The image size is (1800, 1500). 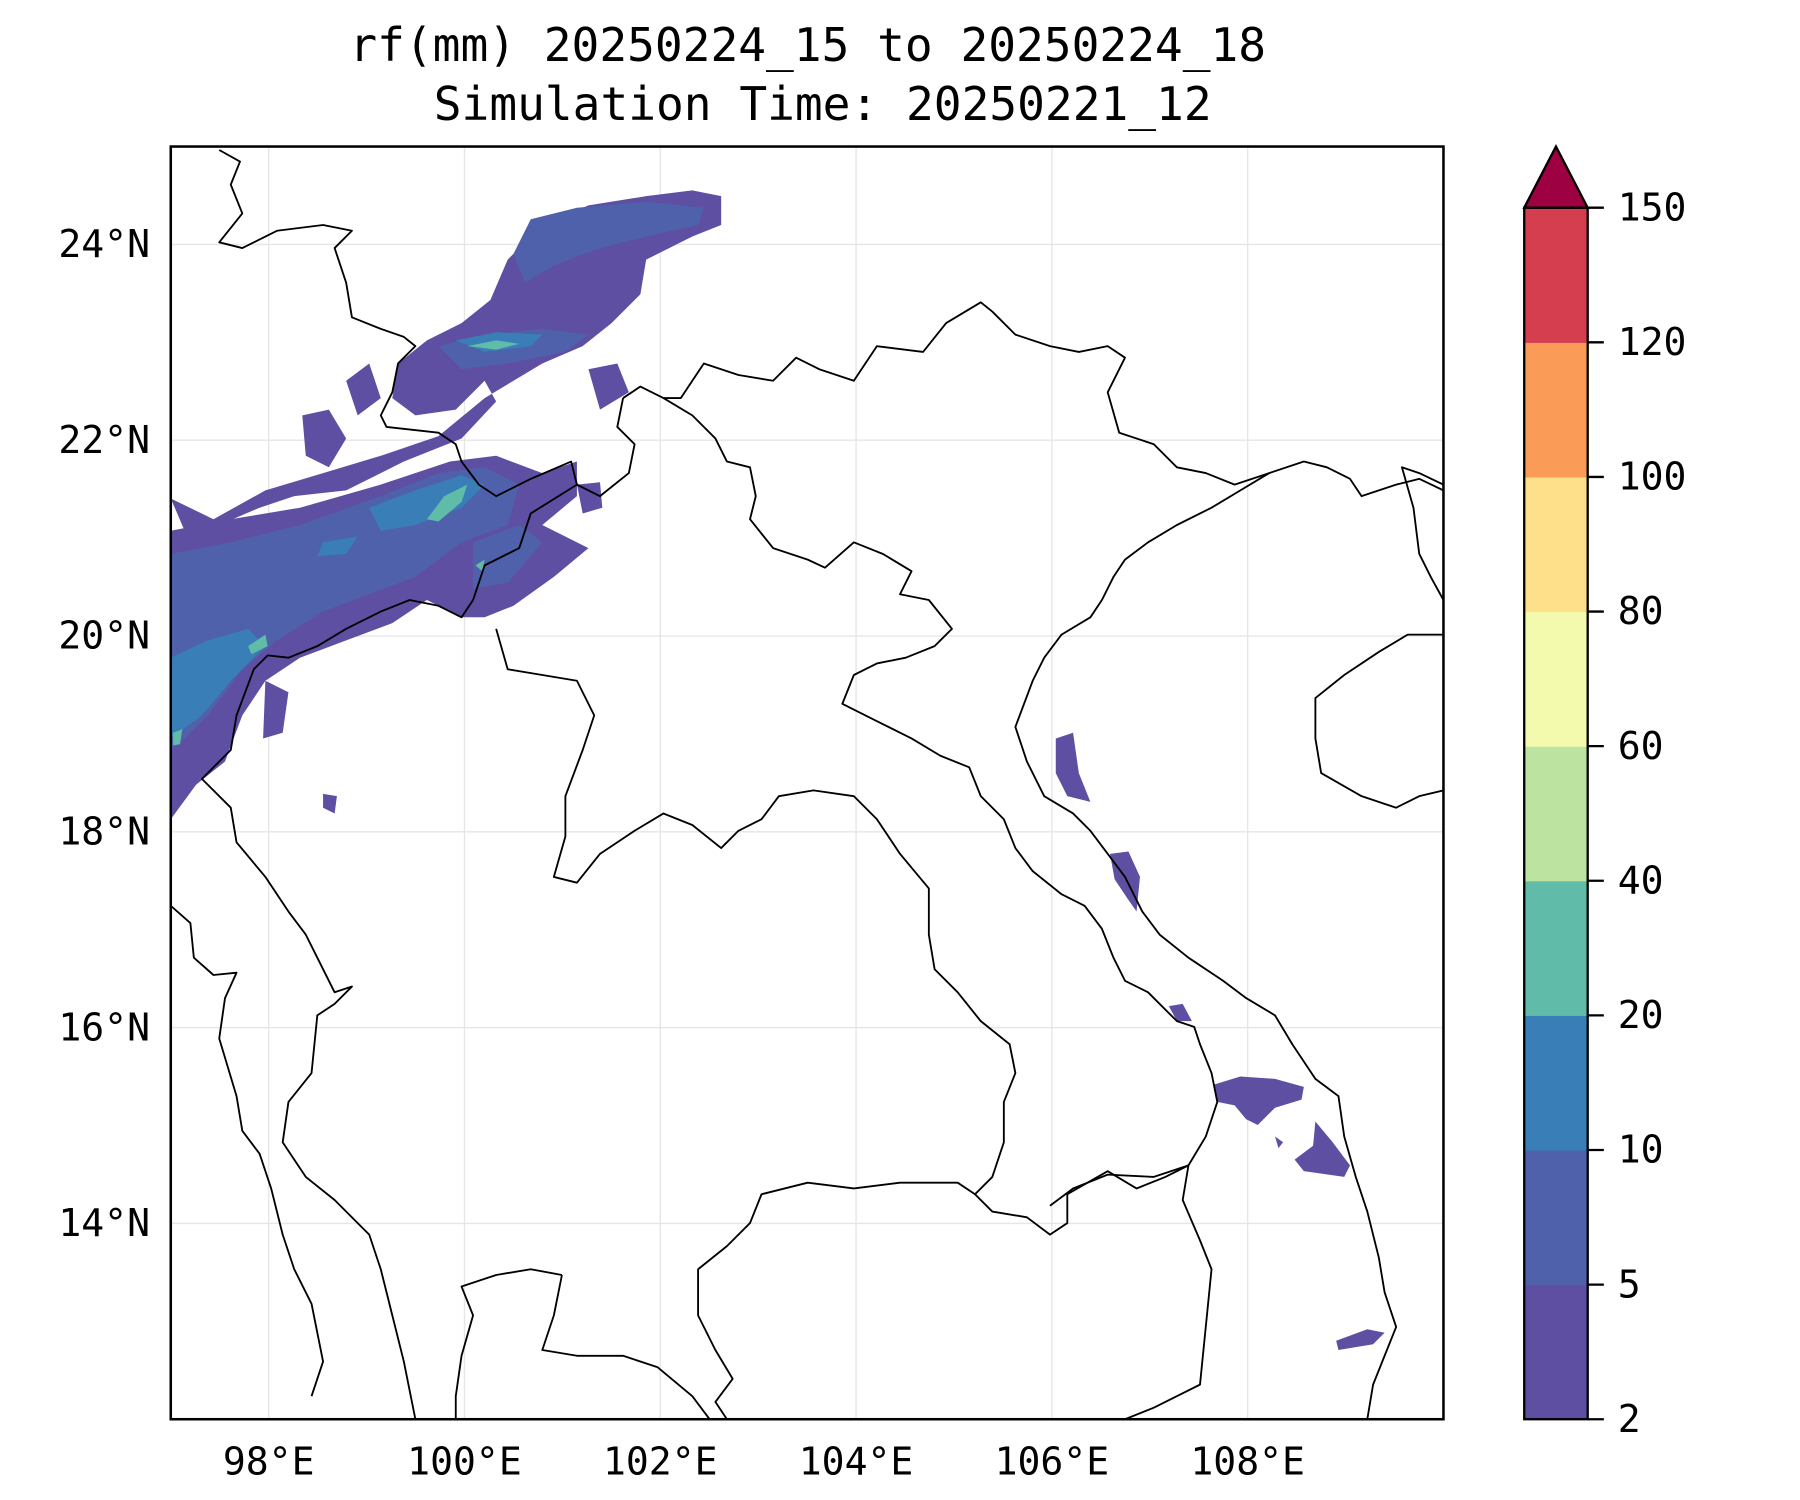 I want to click on x-tick-label: 102°E, so click(x=660, y=1462).